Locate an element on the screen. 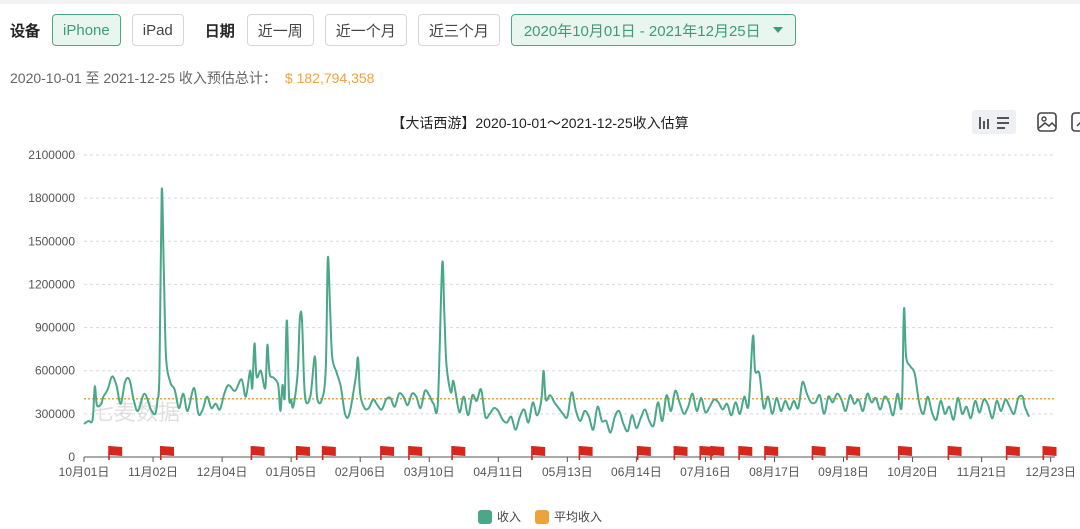 This screenshot has width=1080, height=529. legend-swatch-revenue is located at coordinates (484, 516).